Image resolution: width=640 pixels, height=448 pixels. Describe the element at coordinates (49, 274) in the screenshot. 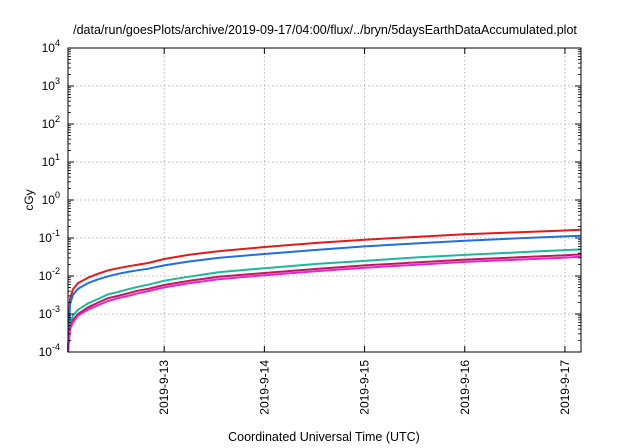

I see `y-tick-label: 10⁻²` at that location.